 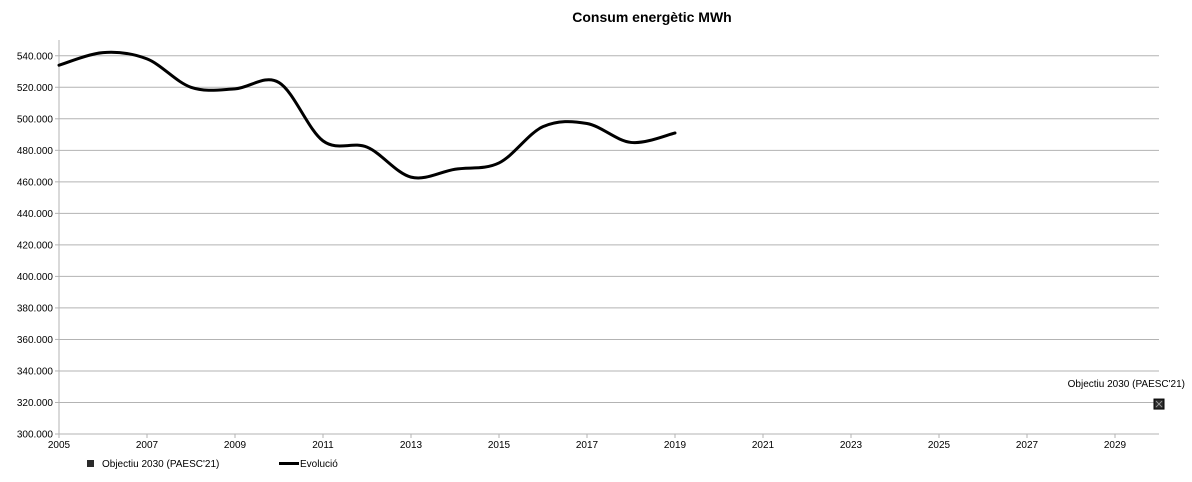 I want to click on legend: Objectiu 2030 (PAESC'21) Evolució, so click(x=212, y=464).